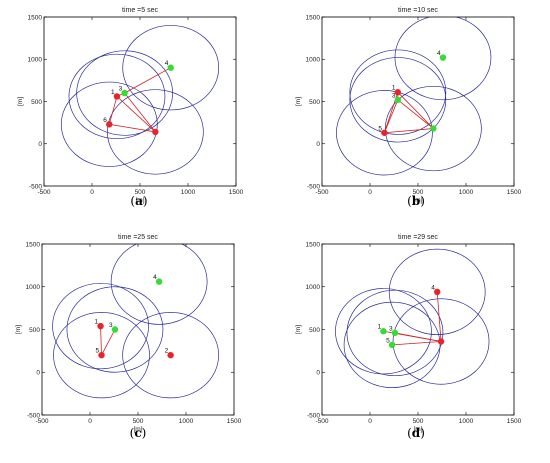 The width and height of the screenshot is (550, 463). I want to click on panel-title: time =10 sec, so click(418, 10).